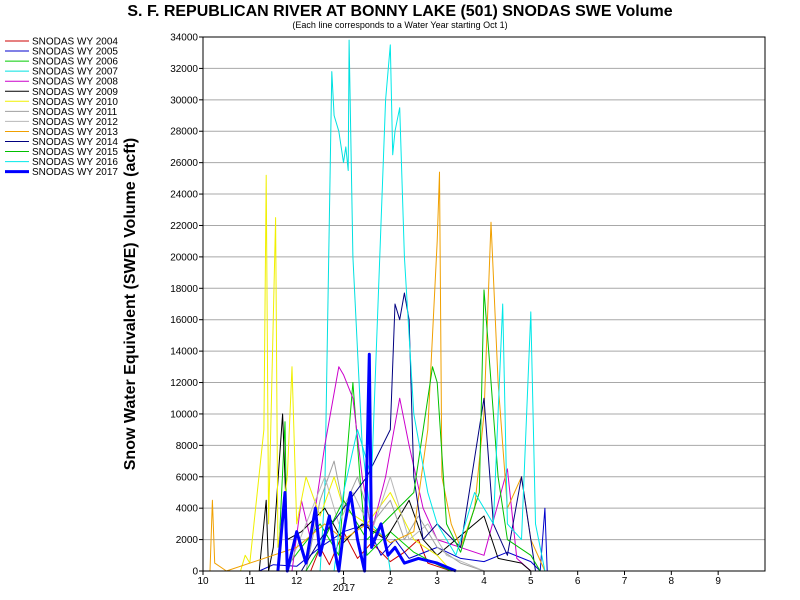  What do you see at coordinates (184, 226) in the screenshot?
I see `y-tick-label: 22000` at bounding box center [184, 226].